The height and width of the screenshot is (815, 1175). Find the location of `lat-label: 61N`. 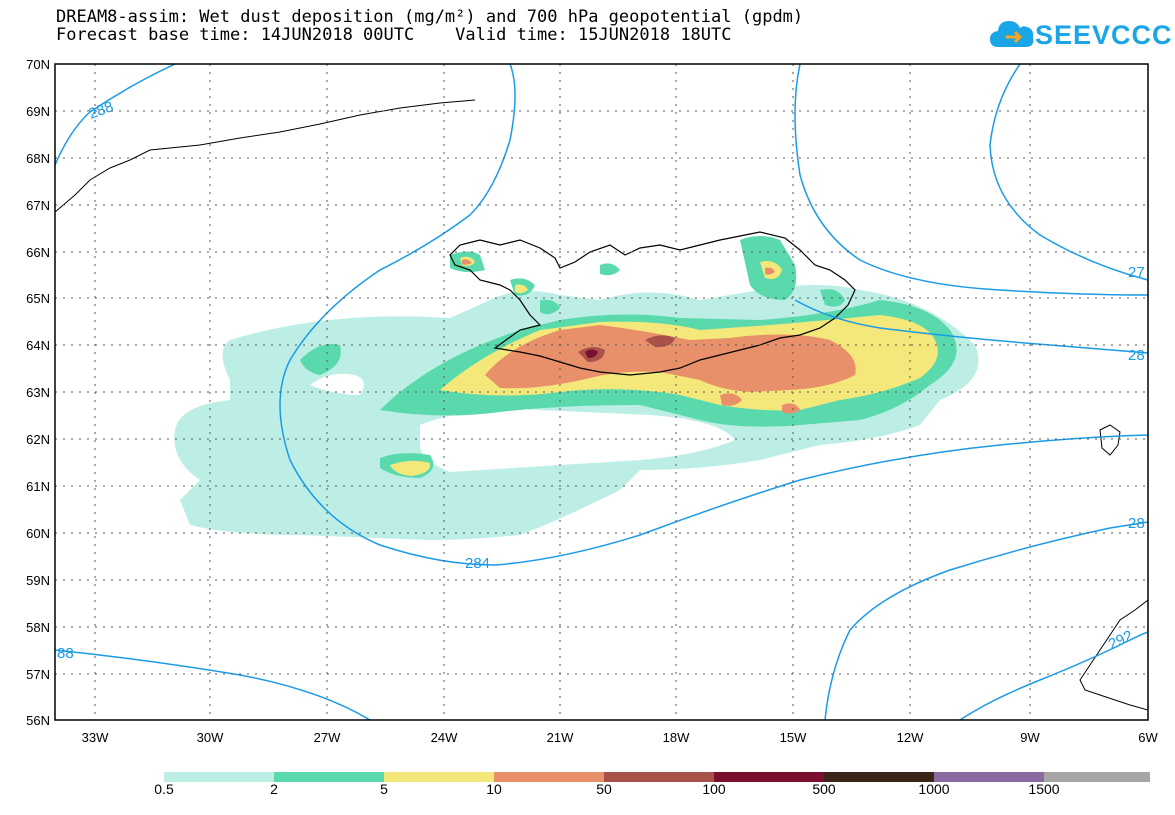

lat-label: 61N is located at coordinates (38, 486).